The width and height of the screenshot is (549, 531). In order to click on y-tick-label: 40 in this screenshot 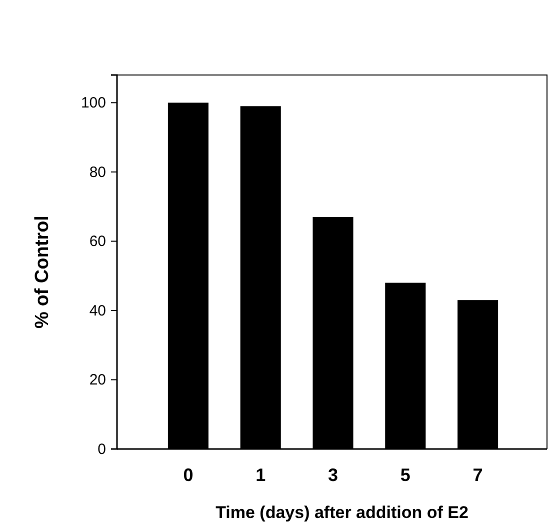, I will do `click(97, 311)`.